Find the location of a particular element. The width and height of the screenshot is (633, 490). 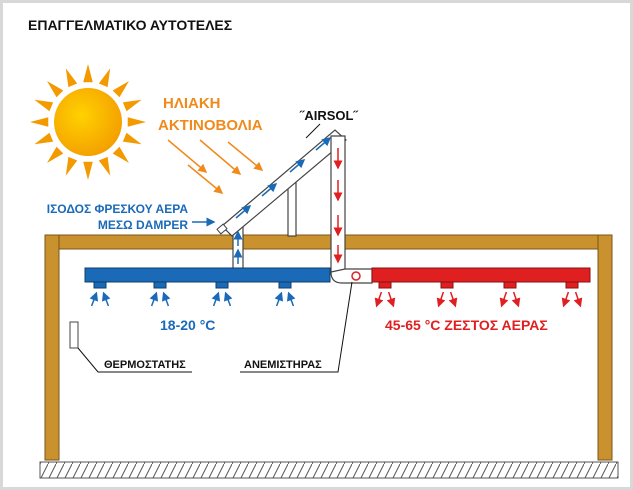

thermostat is located at coordinates (74, 335).